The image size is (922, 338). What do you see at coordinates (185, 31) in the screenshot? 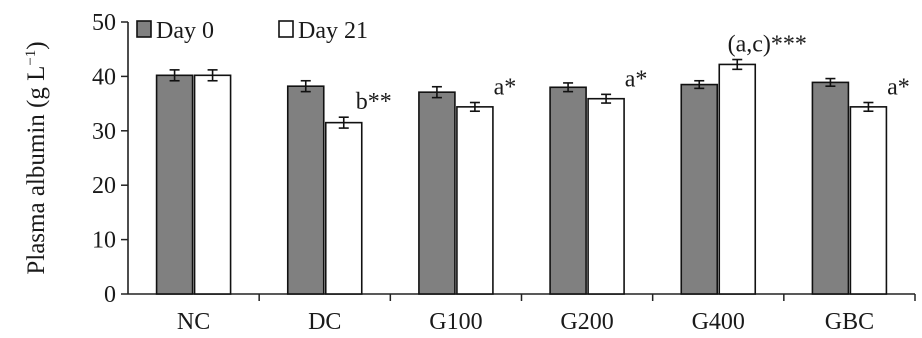
I see `legend-label-day-0: Day 0` at bounding box center [185, 31].